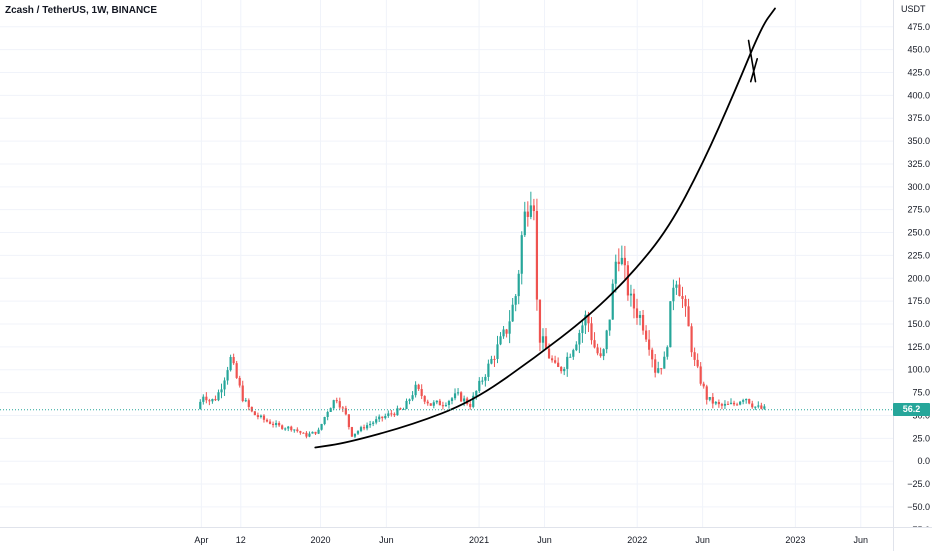 The height and width of the screenshot is (551, 932). I want to click on price-tick-label: 175.0, so click(918, 301).